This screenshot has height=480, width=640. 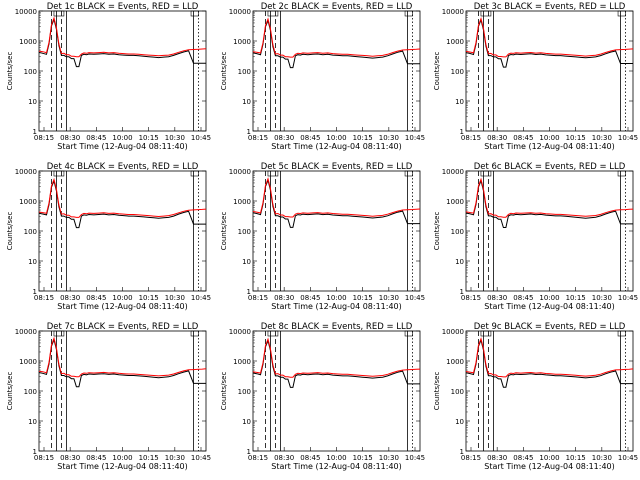 I want to click on panel-title: Det 4c BLACK = Events, RED = LLD, so click(x=123, y=167).